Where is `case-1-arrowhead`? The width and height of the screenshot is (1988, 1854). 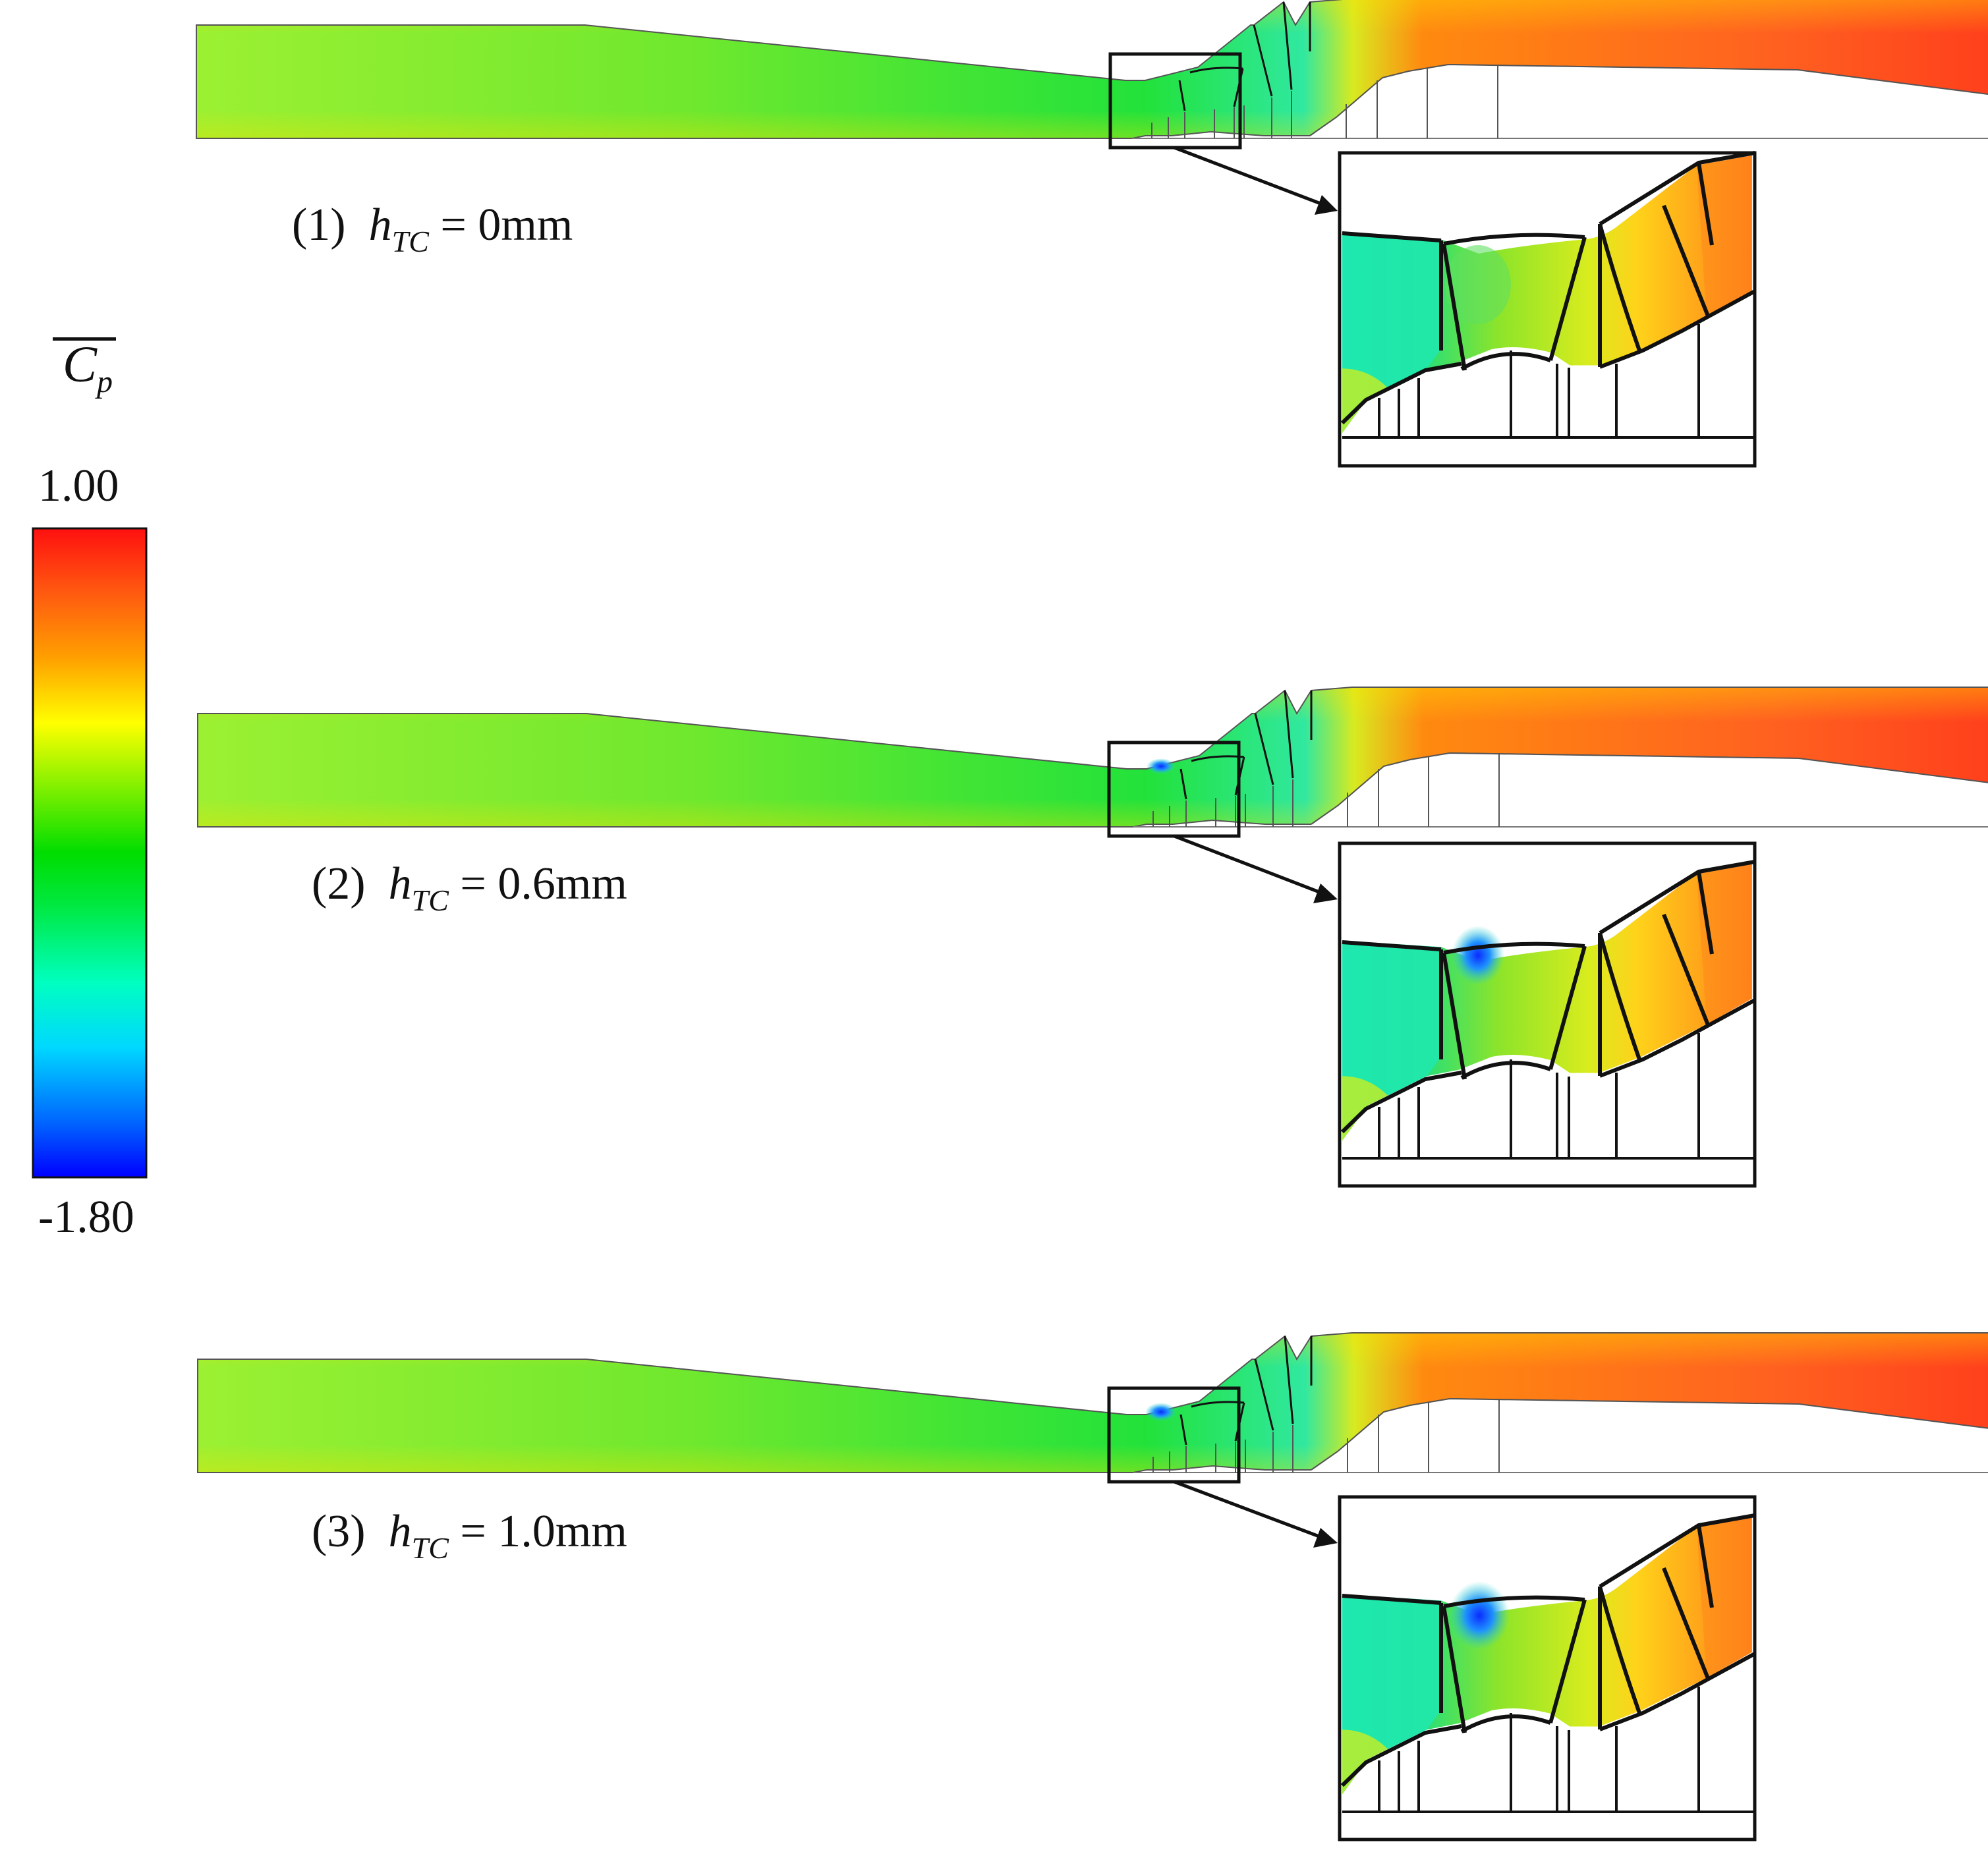
case-1-arrowhead is located at coordinates (1327, 205).